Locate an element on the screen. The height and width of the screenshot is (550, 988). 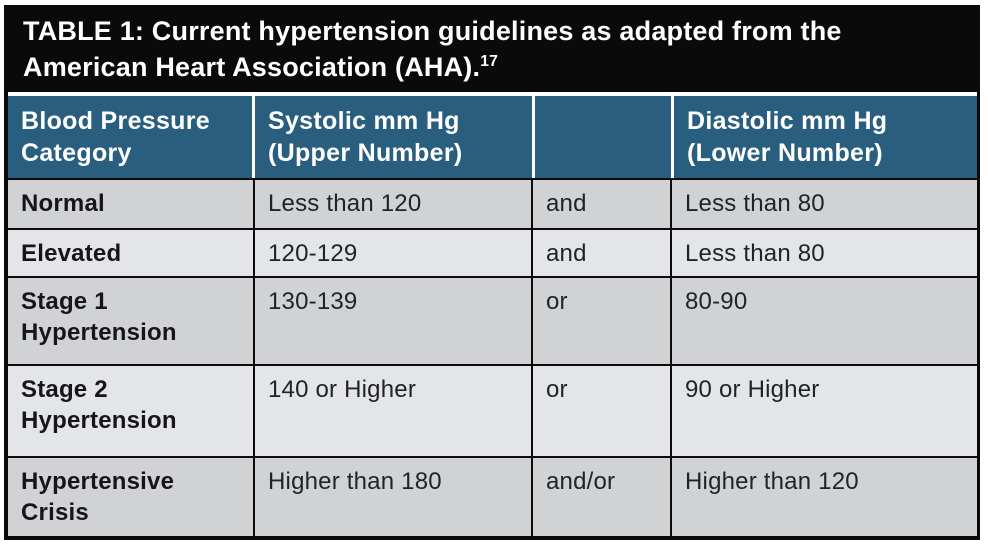
table-title-citation: 17 is located at coordinates (489, 61).